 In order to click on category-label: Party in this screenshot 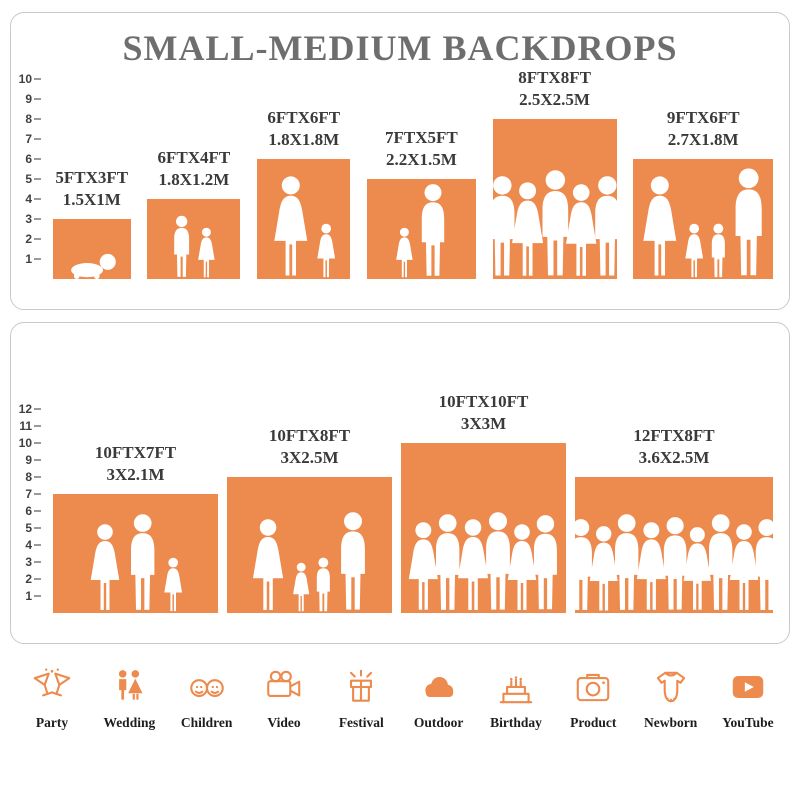, I will do `click(52, 722)`.